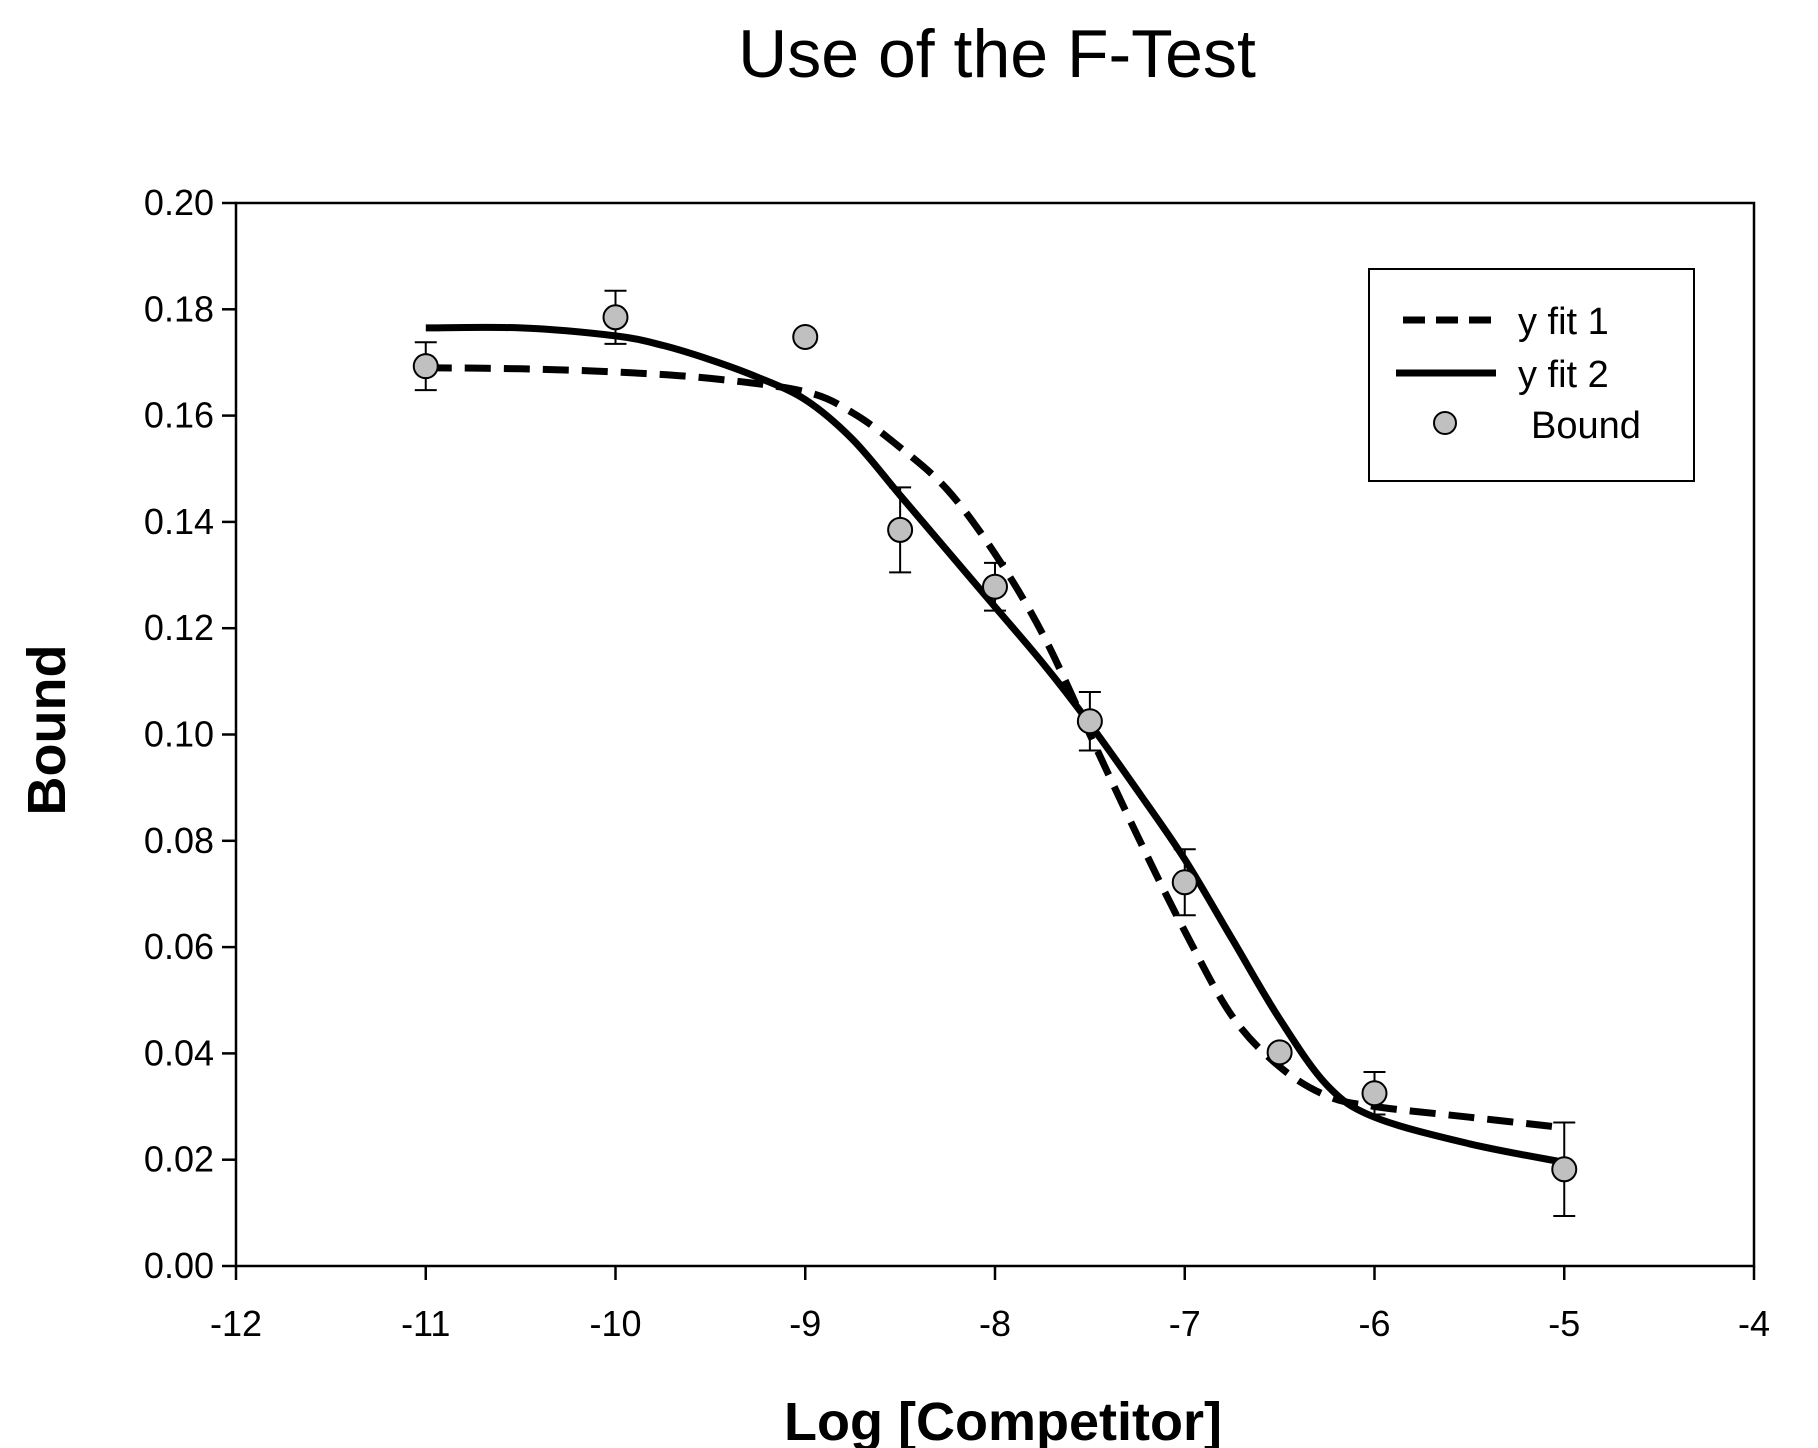 The image size is (1818, 1448). What do you see at coordinates (615, 1323) in the screenshot?
I see `x-tick-label: -10` at bounding box center [615, 1323].